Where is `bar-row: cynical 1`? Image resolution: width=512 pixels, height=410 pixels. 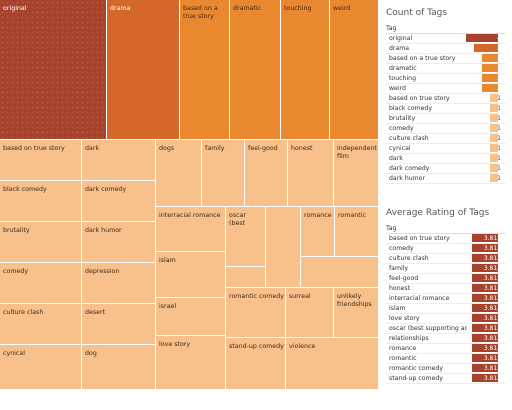 bar-row: cynical 1 is located at coordinates (446, 149).